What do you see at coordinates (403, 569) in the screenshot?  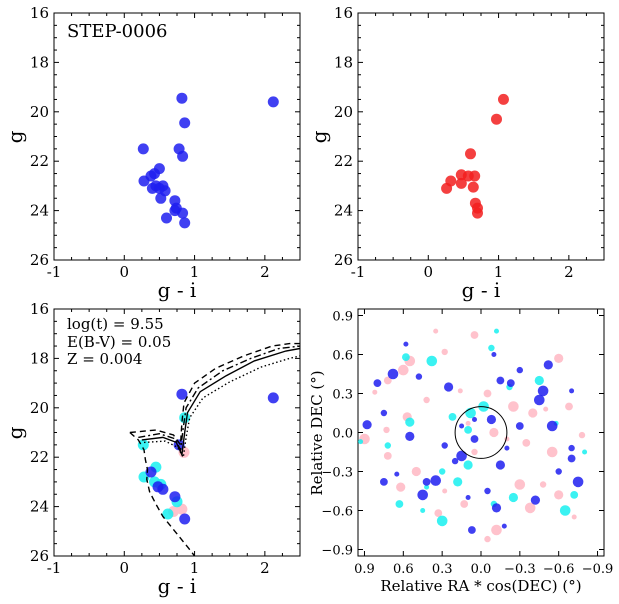 I see `x-tick-label: 0.6` at bounding box center [403, 569].